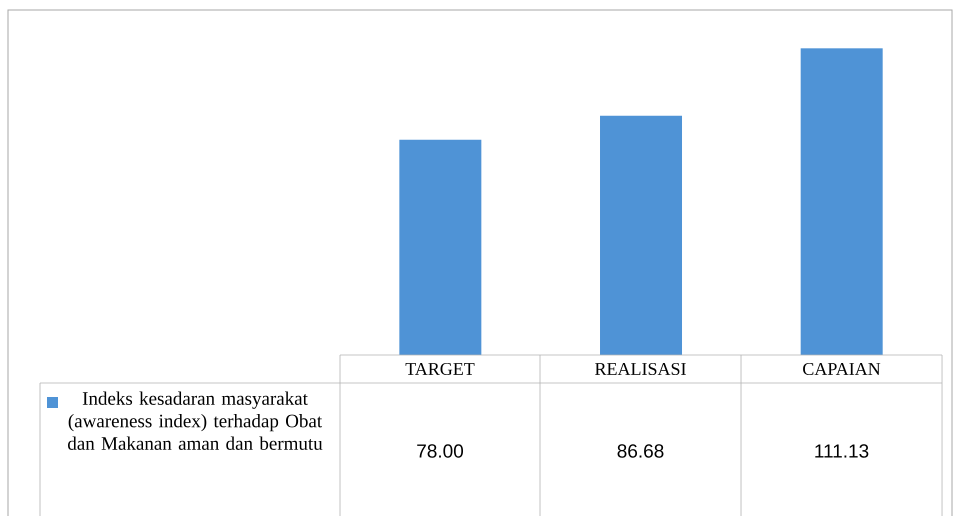 The width and height of the screenshot is (957, 516). What do you see at coordinates (841, 369) in the screenshot?
I see `x-tick-label: CAPAIAN` at bounding box center [841, 369].